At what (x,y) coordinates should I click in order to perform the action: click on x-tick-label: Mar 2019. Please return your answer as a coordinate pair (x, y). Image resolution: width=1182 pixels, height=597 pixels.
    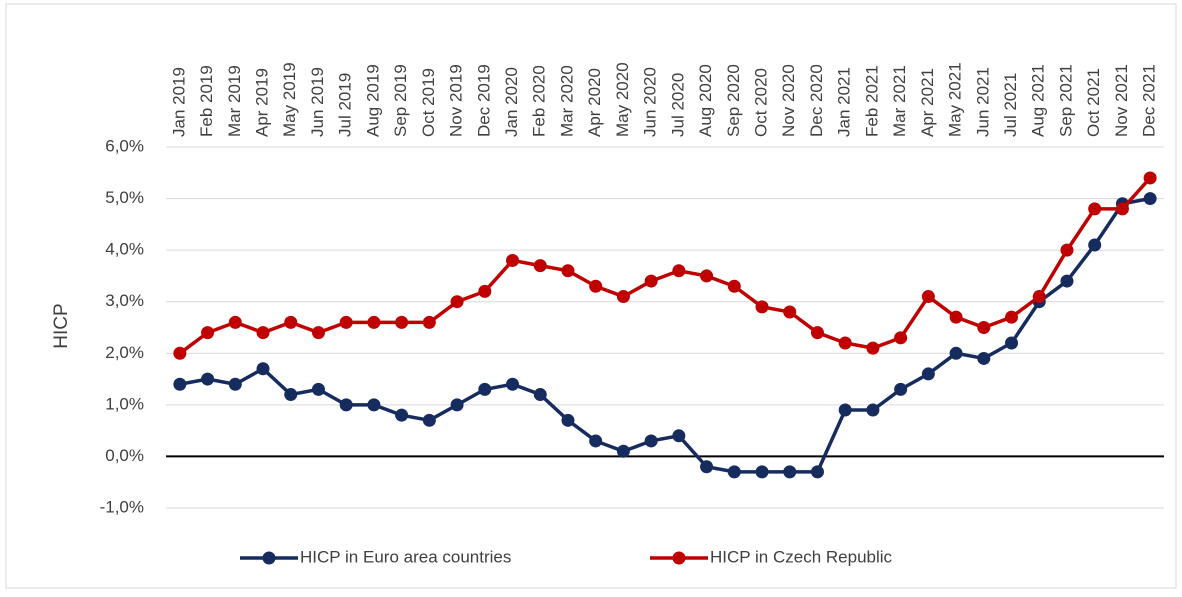
    Looking at the image, I should click on (234, 101).